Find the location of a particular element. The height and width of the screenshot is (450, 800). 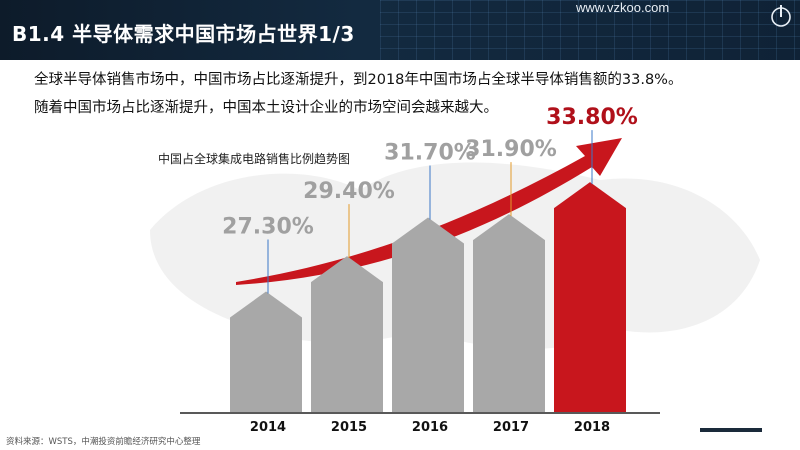

category-label-2017: 2017 is located at coordinates (511, 427).